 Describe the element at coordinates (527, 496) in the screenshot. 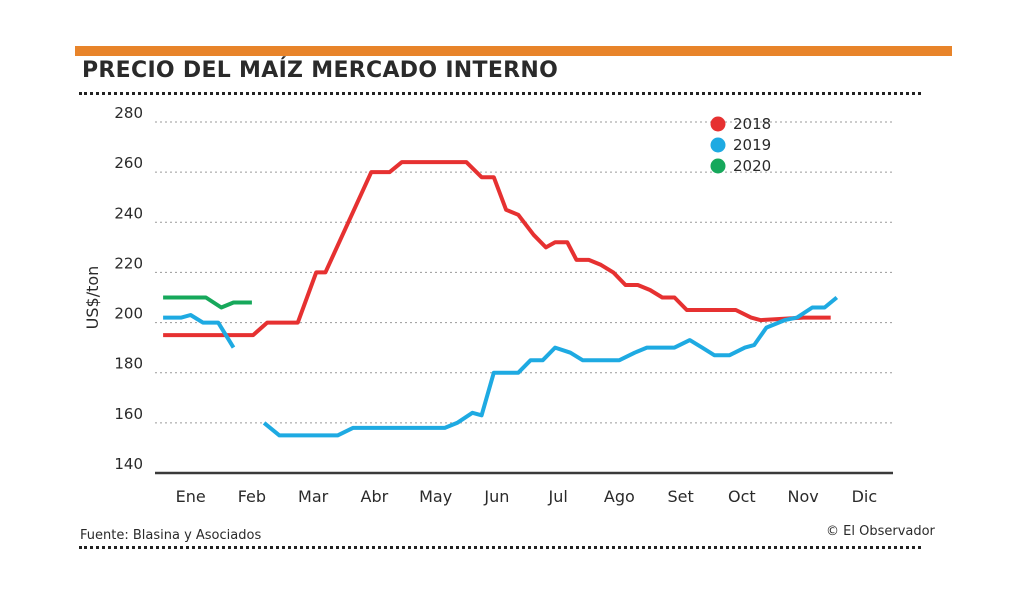

I see `x-axis-ticks: Ene Feb Mar Abr May Jun Jul Ago Set Oct Nov Dic` at that location.